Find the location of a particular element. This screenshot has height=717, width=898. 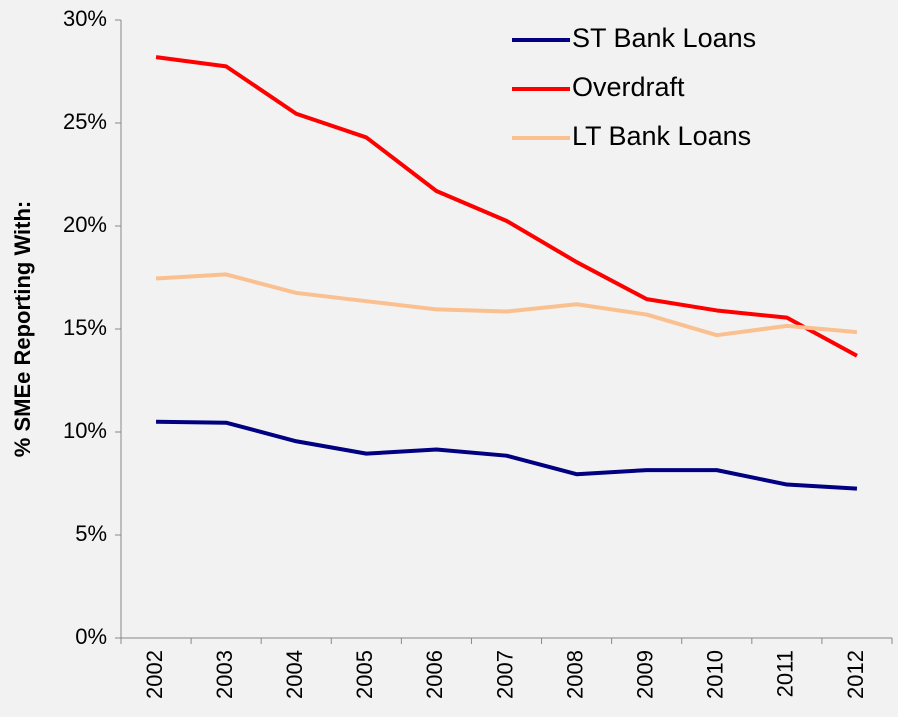

legend-label: Overdraft is located at coordinates (628, 87).